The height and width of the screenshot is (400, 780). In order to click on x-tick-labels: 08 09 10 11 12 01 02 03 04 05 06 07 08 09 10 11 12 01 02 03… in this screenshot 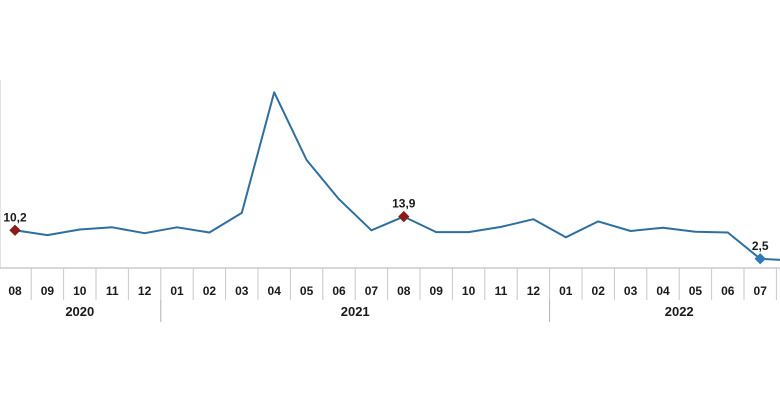, I will do `click(392, 284)`.